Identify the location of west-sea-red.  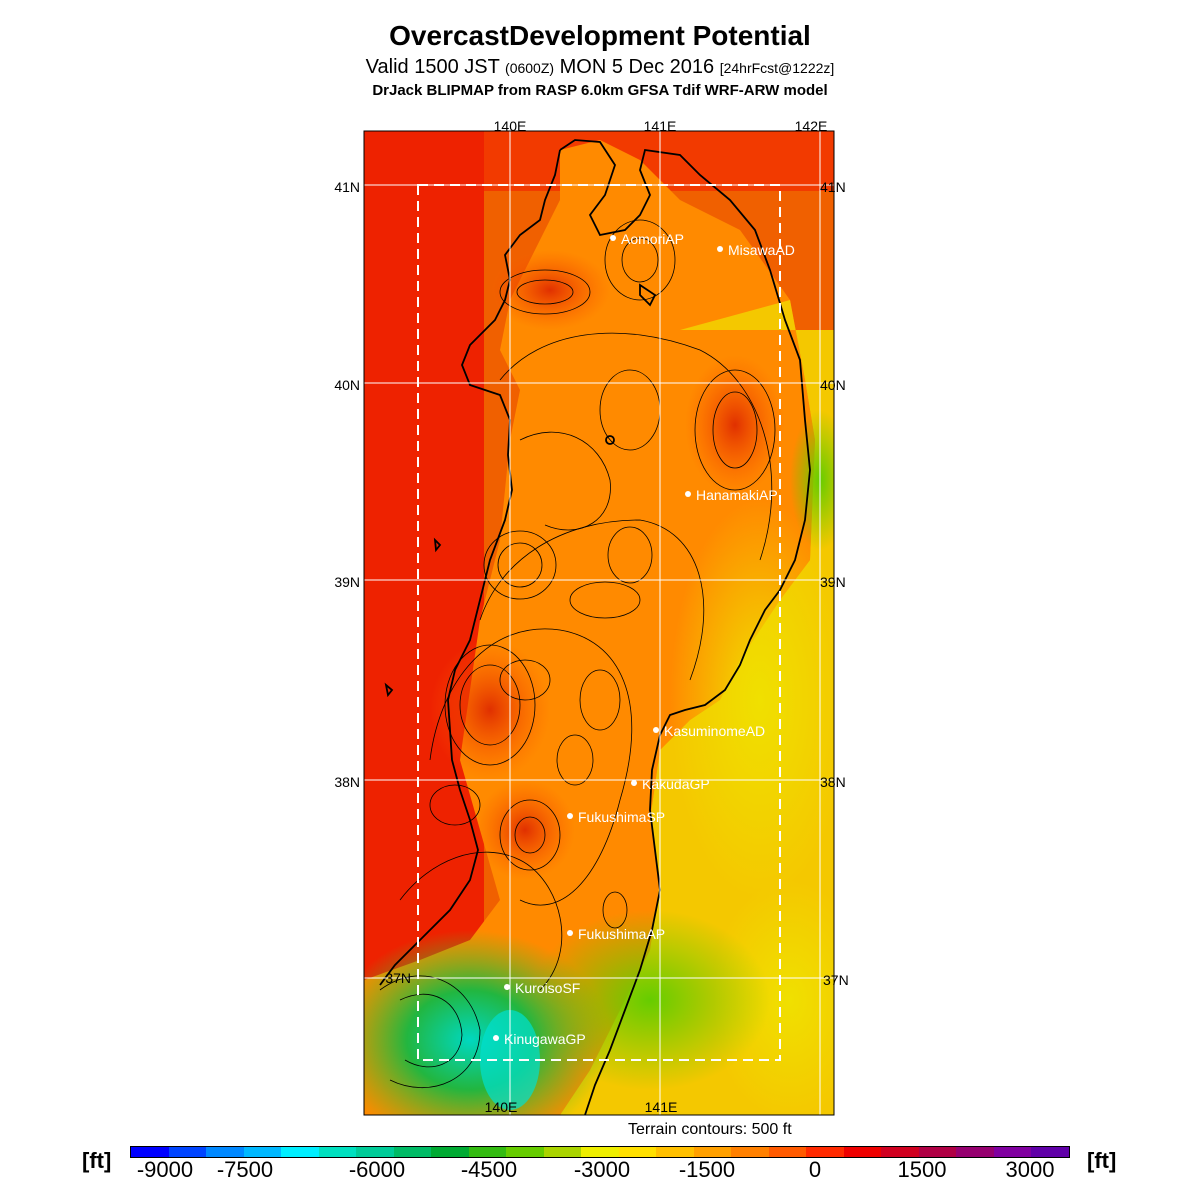
(424, 561).